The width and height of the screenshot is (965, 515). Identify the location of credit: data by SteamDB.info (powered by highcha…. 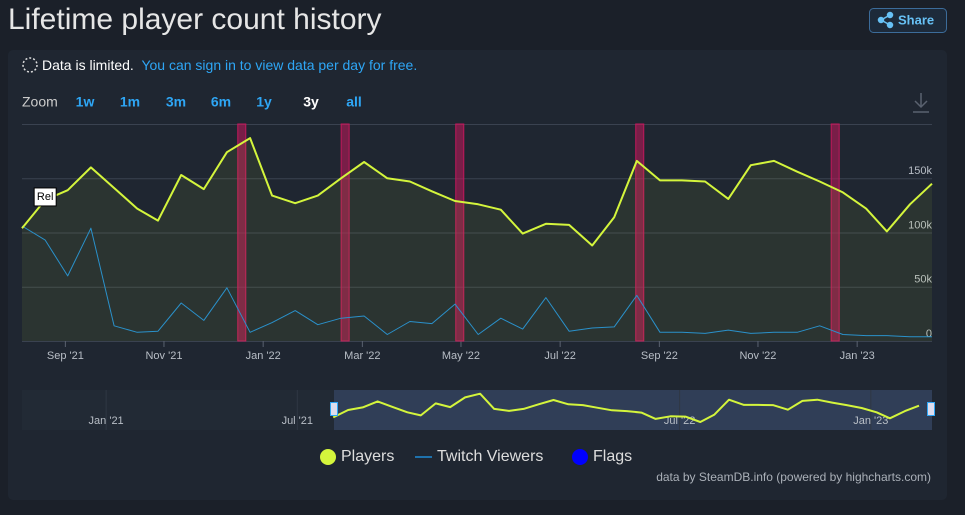
(793, 477).